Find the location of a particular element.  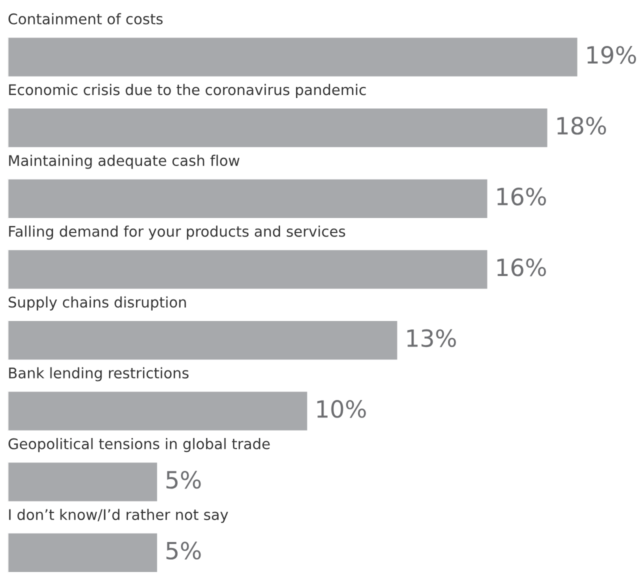

y-tick-label: Falling demand for your products and services is located at coordinates (177, 233).